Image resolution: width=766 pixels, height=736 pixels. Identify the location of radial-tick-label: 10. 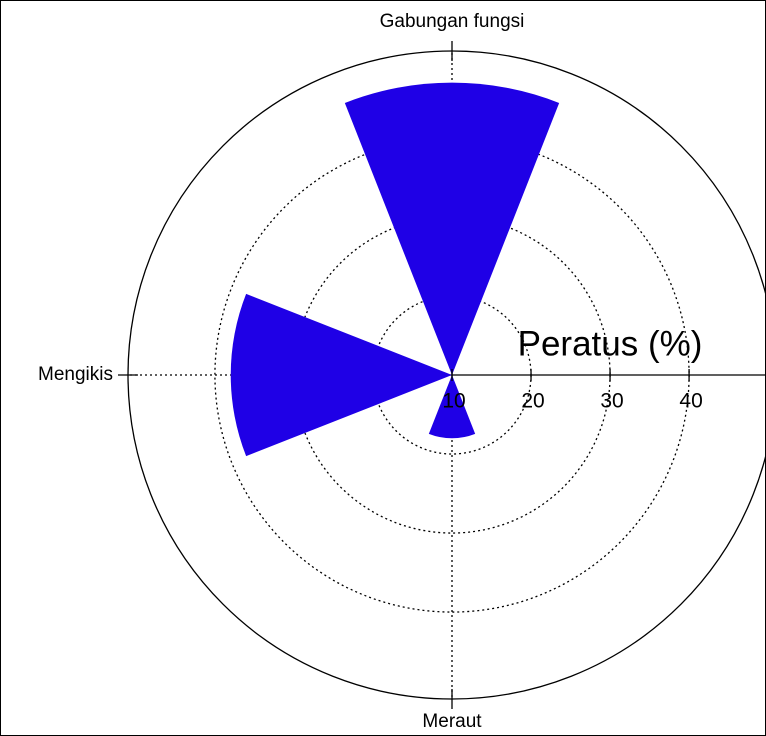
(453, 401).